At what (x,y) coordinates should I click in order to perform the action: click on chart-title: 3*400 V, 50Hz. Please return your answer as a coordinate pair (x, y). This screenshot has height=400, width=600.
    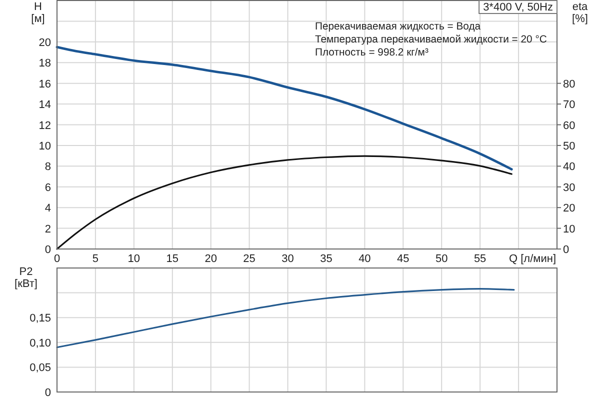
    Looking at the image, I should click on (518, 8).